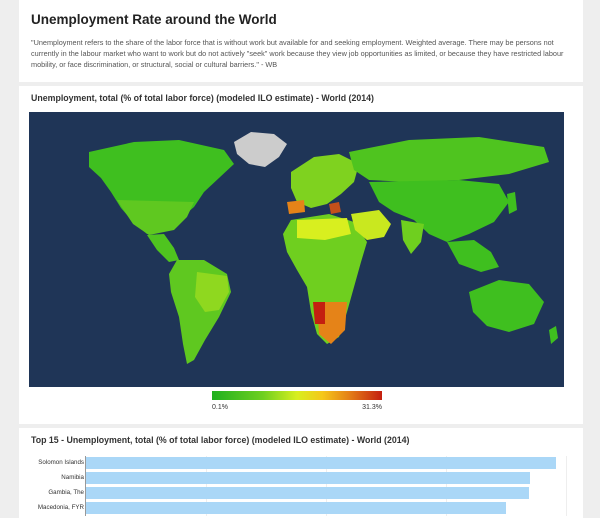 The height and width of the screenshot is (518, 600). What do you see at coordinates (449, 159) in the screenshot?
I see `map-region-russia` at bounding box center [449, 159].